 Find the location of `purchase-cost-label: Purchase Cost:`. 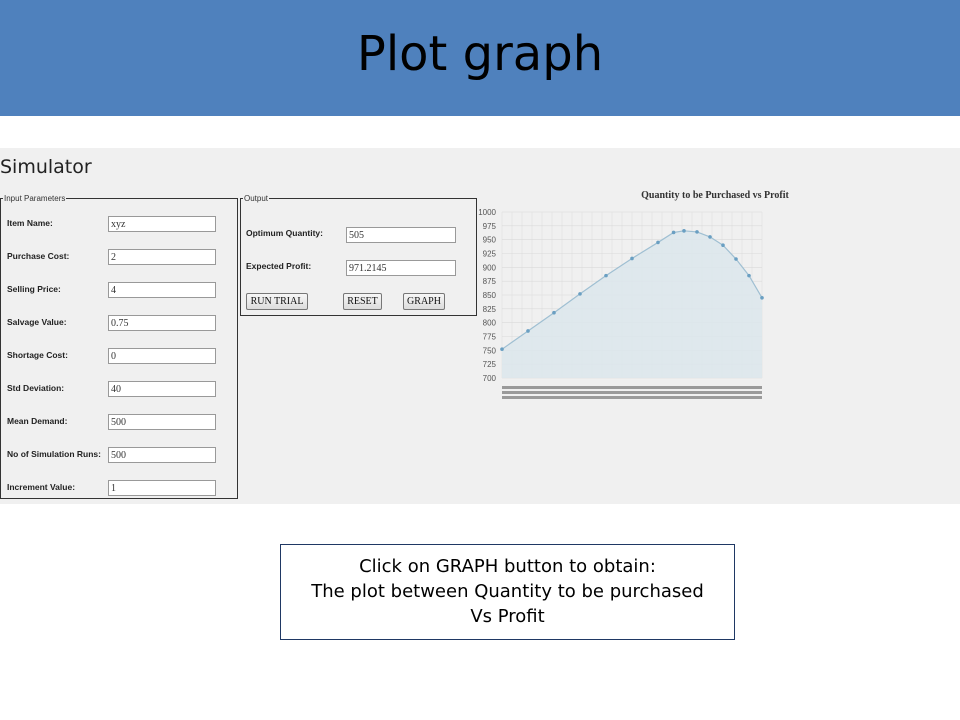

purchase-cost-label: Purchase Cost: is located at coordinates (38, 256).